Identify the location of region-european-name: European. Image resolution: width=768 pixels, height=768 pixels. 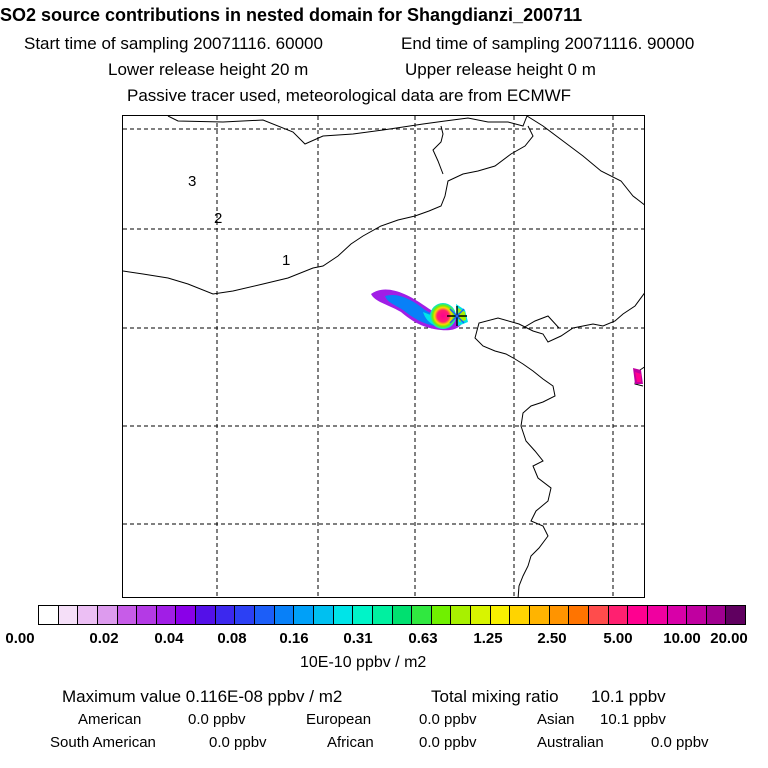
(339, 719).